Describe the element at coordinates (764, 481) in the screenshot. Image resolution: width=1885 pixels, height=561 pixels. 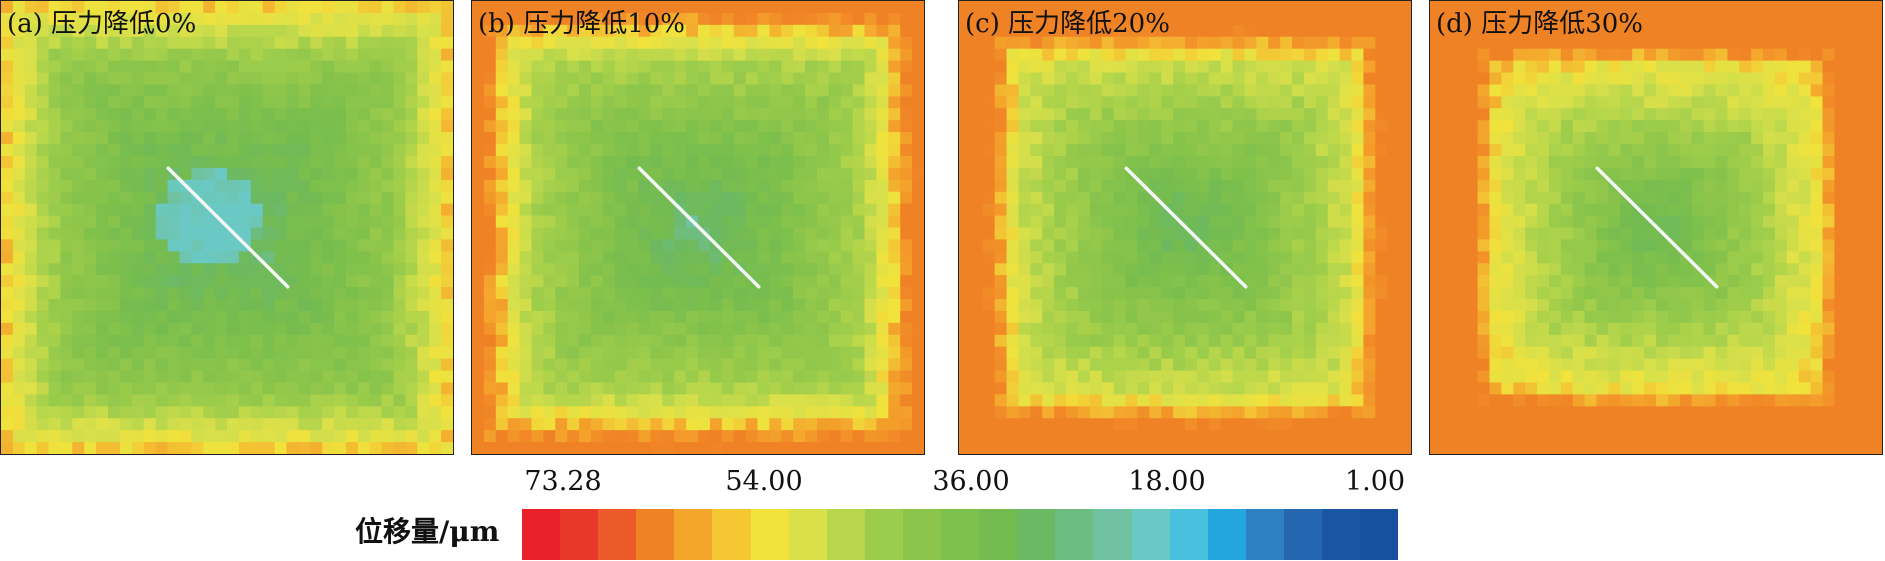
I see `legend-tick-2: 54.00` at that location.